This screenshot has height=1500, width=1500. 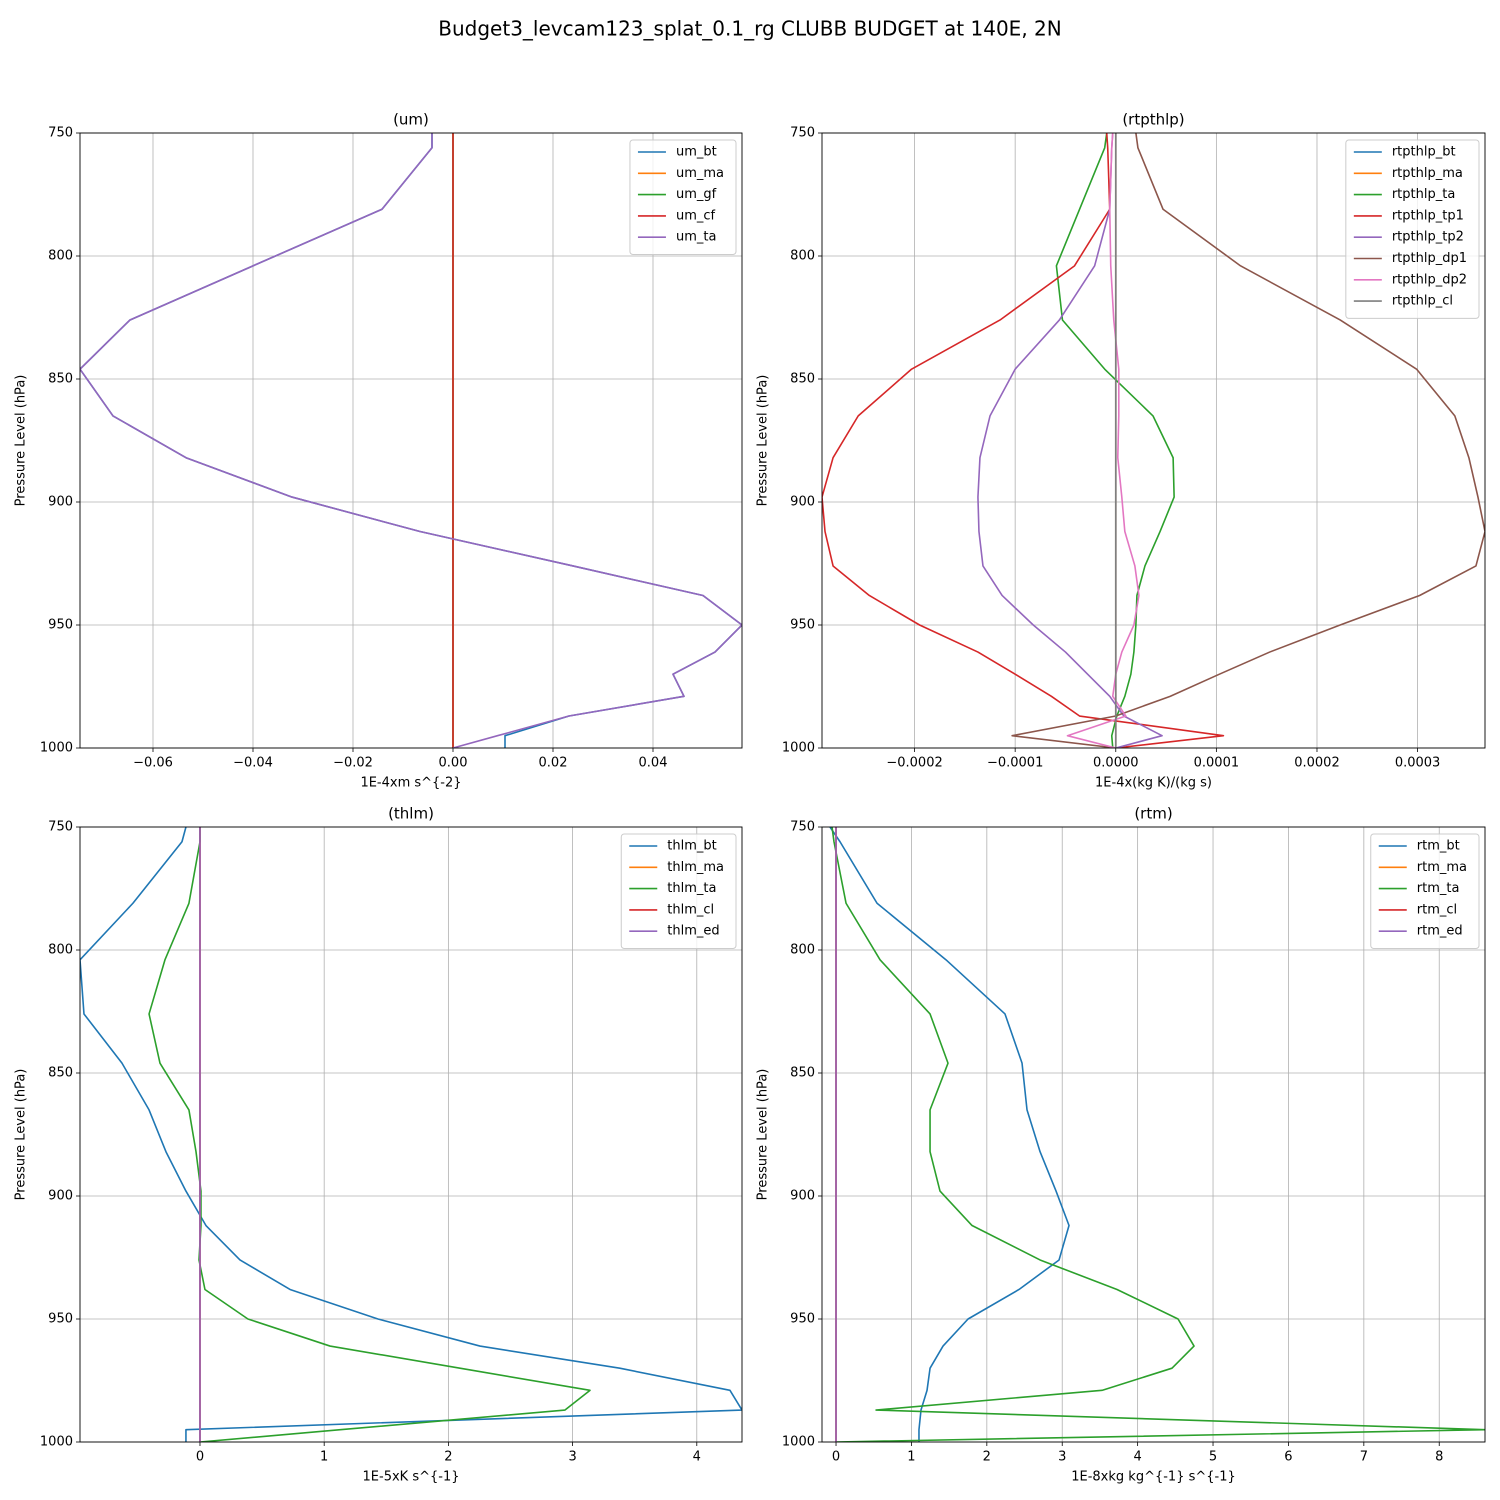 What do you see at coordinates (1442, 867) in the screenshot?
I see `legend-label: rtm_ma` at bounding box center [1442, 867].